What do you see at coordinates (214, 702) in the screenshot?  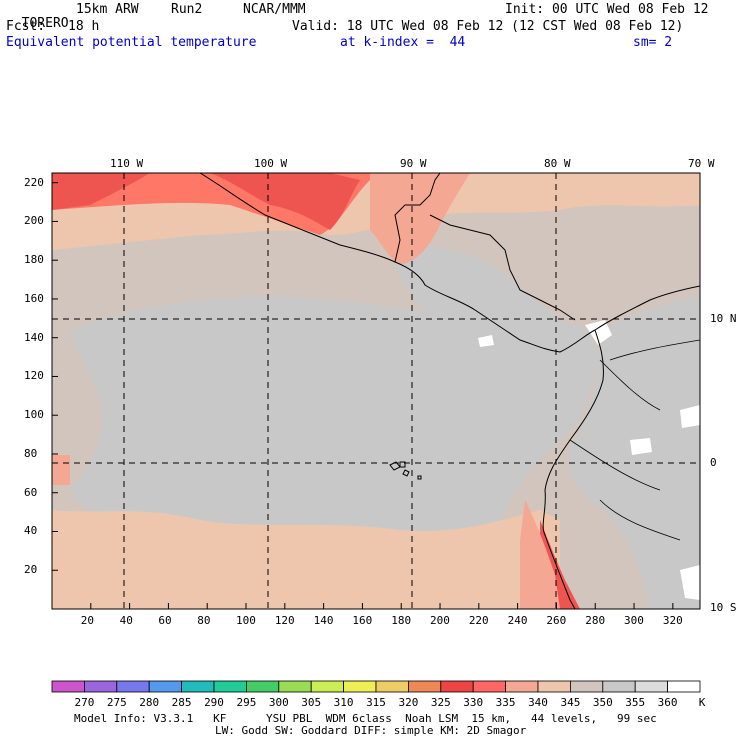 I see `colorbar-value-label: 290` at bounding box center [214, 702].